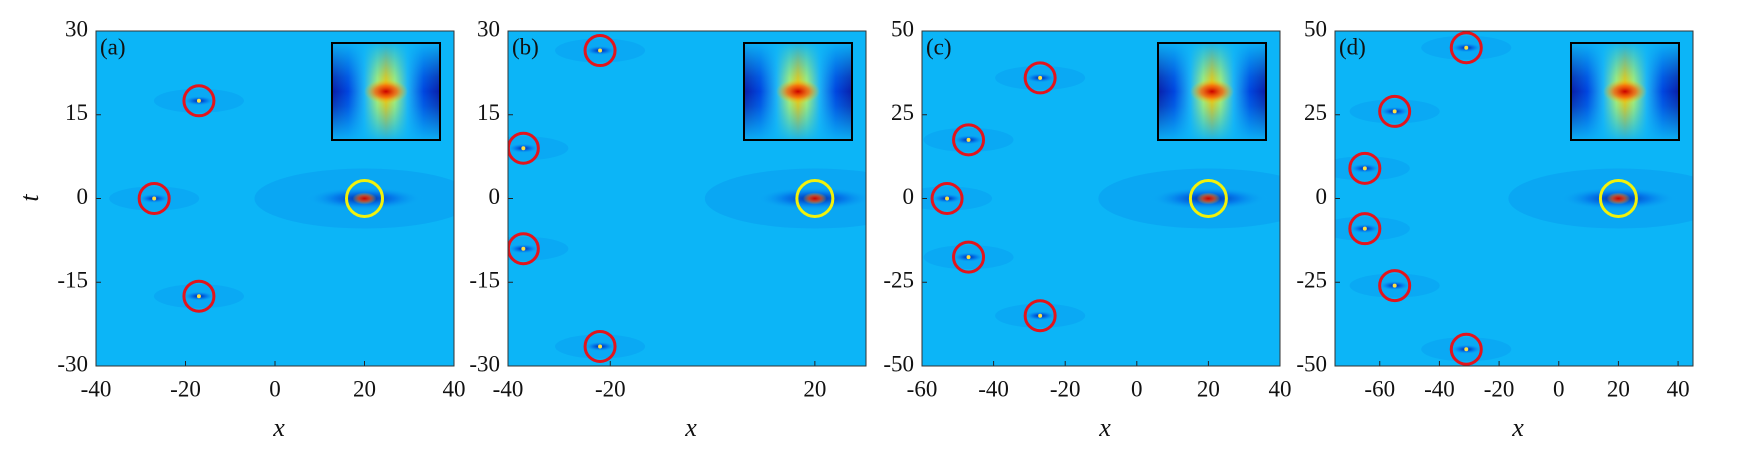 This screenshot has width=1739, height=454. I want to click on y-axis-label: t, so click(29, 198).